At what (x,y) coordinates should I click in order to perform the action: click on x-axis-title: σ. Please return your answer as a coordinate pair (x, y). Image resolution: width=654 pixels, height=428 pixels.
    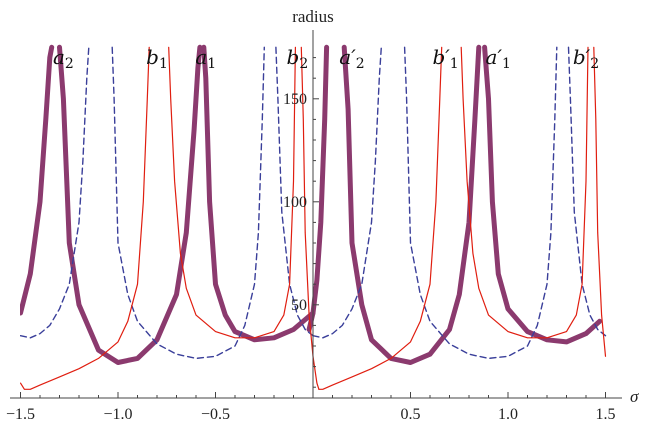
    Looking at the image, I should click on (634, 396).